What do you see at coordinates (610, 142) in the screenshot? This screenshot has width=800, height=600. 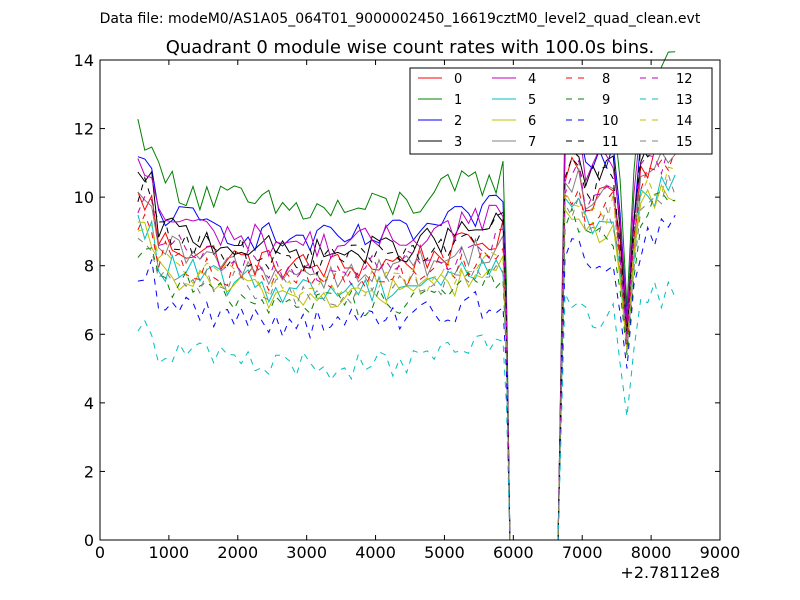 I see `legend-label: 11` at bounding box center [610, 142].